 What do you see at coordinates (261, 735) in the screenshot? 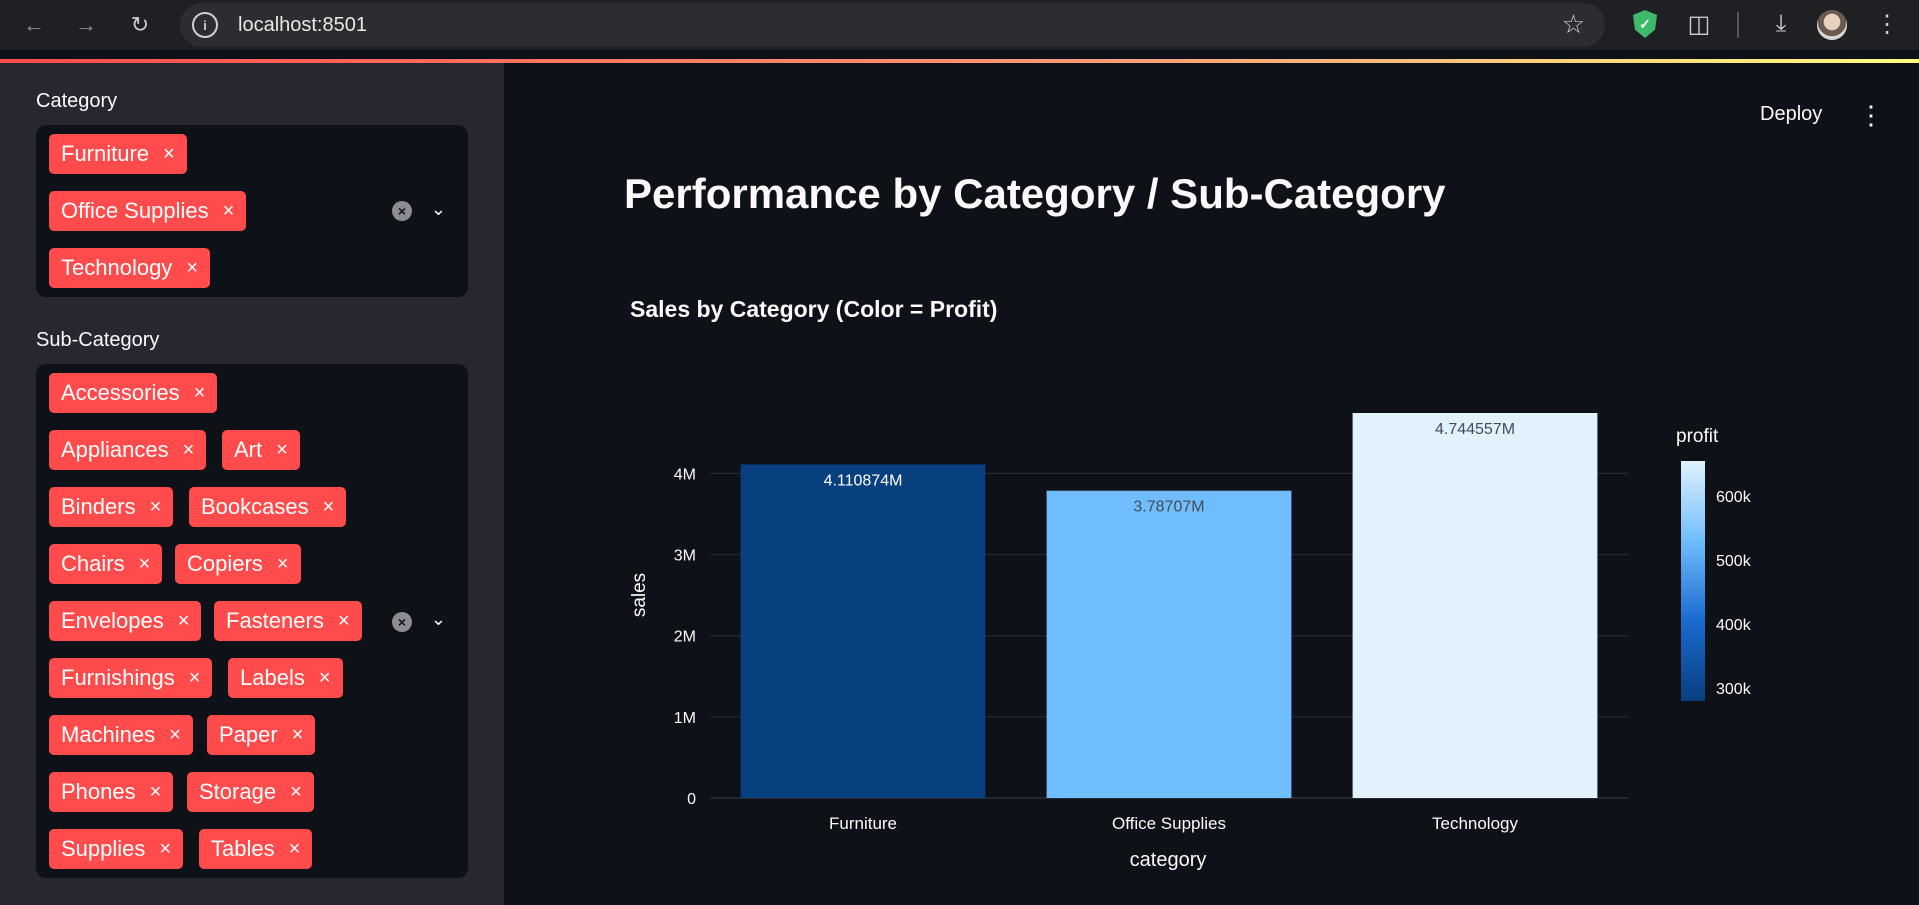
I see `chip-paper: Paper ×` at bounding box center [261, 735].